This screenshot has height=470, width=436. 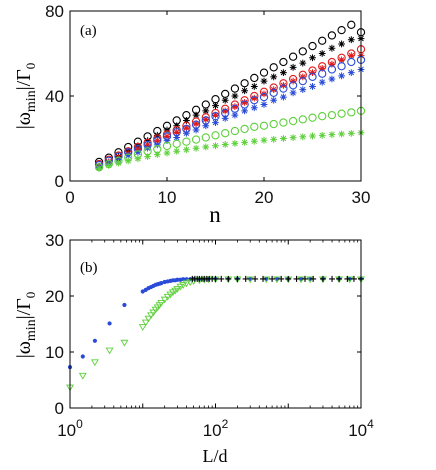 I want to click on panel-b-xtick-base-2: 10, so click(x=357, y=430).